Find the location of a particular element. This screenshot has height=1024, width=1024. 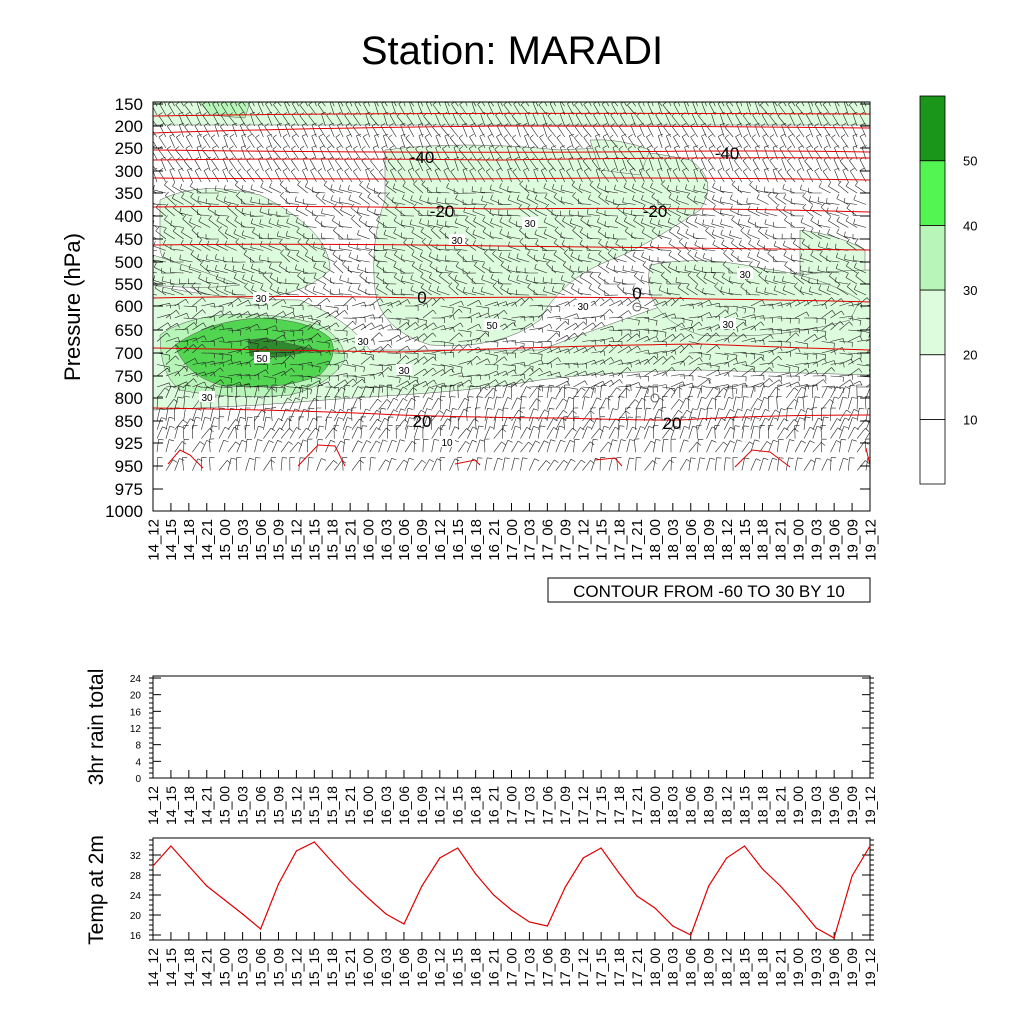

rain-y-axis: 0 4 8 12 16 20 24 is located at coordinates (502, 729).